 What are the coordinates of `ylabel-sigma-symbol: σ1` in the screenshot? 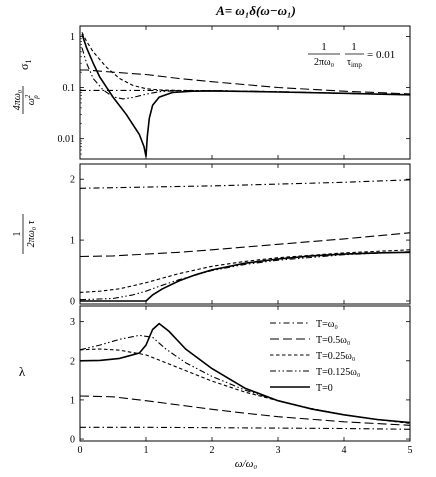 It's located at (25, 65).